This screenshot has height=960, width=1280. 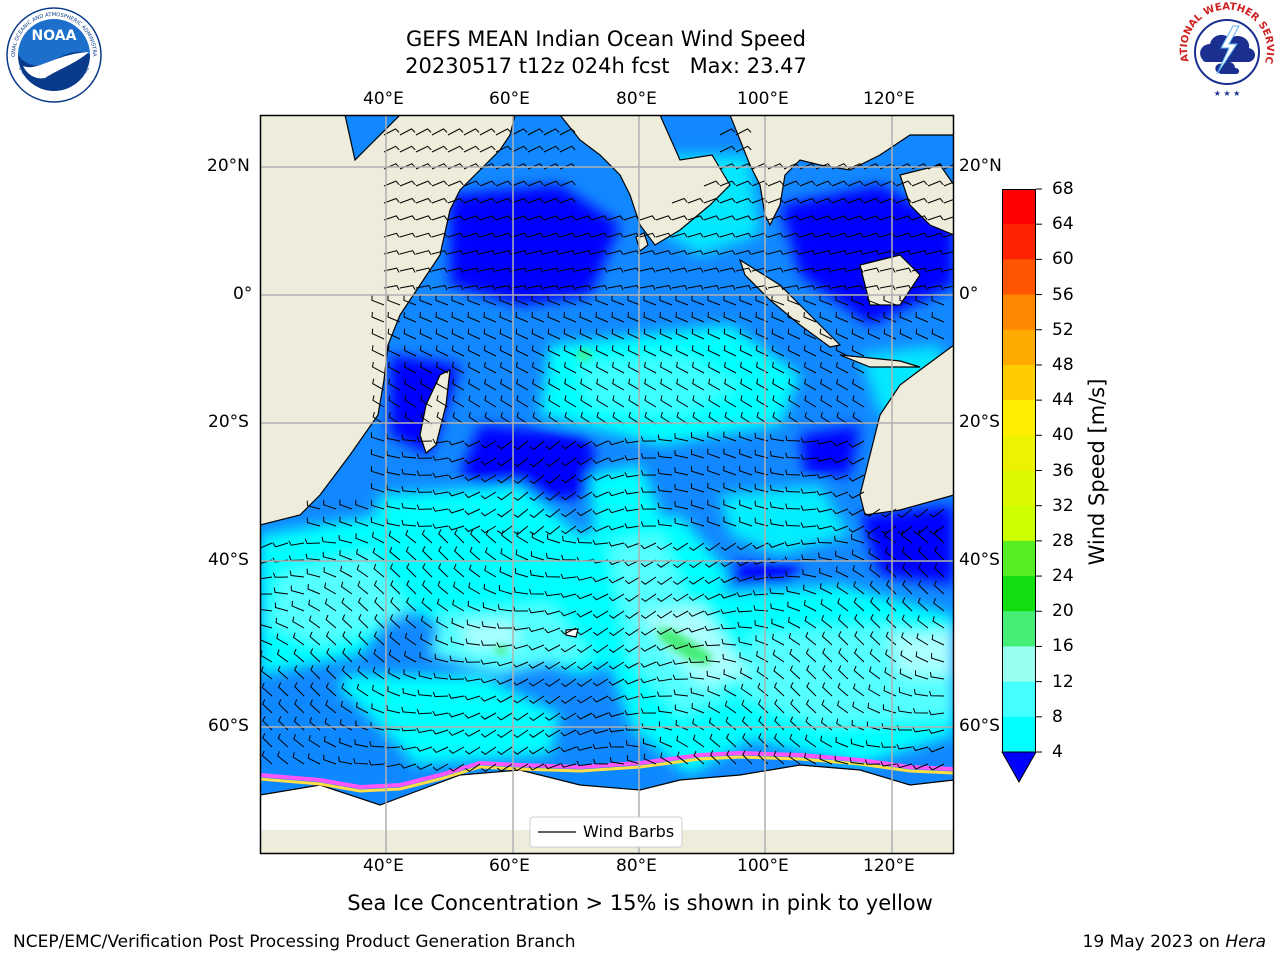 I want to click on colorbar-tick-label: 28, so click(x=1063, y=540).